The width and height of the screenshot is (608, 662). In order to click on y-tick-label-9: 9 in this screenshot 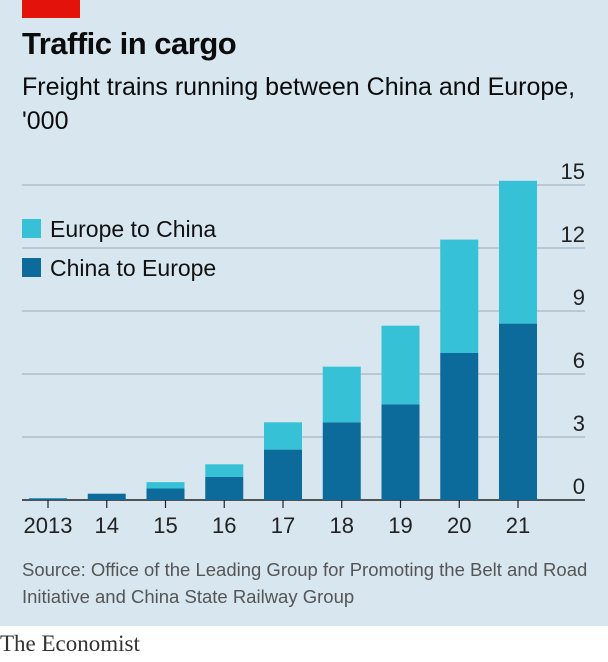, I will do `click(579, 297)`.